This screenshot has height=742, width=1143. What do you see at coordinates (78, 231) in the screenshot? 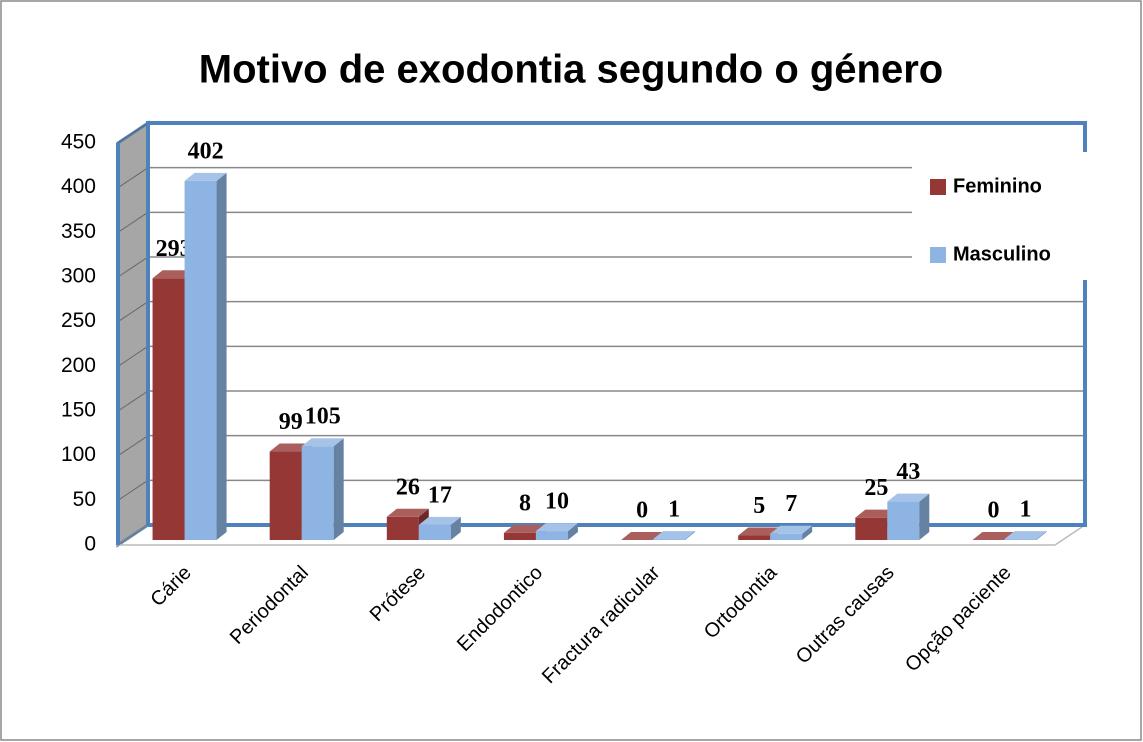
I see `y-tick-label: 350` at bounding box center [78, 231].